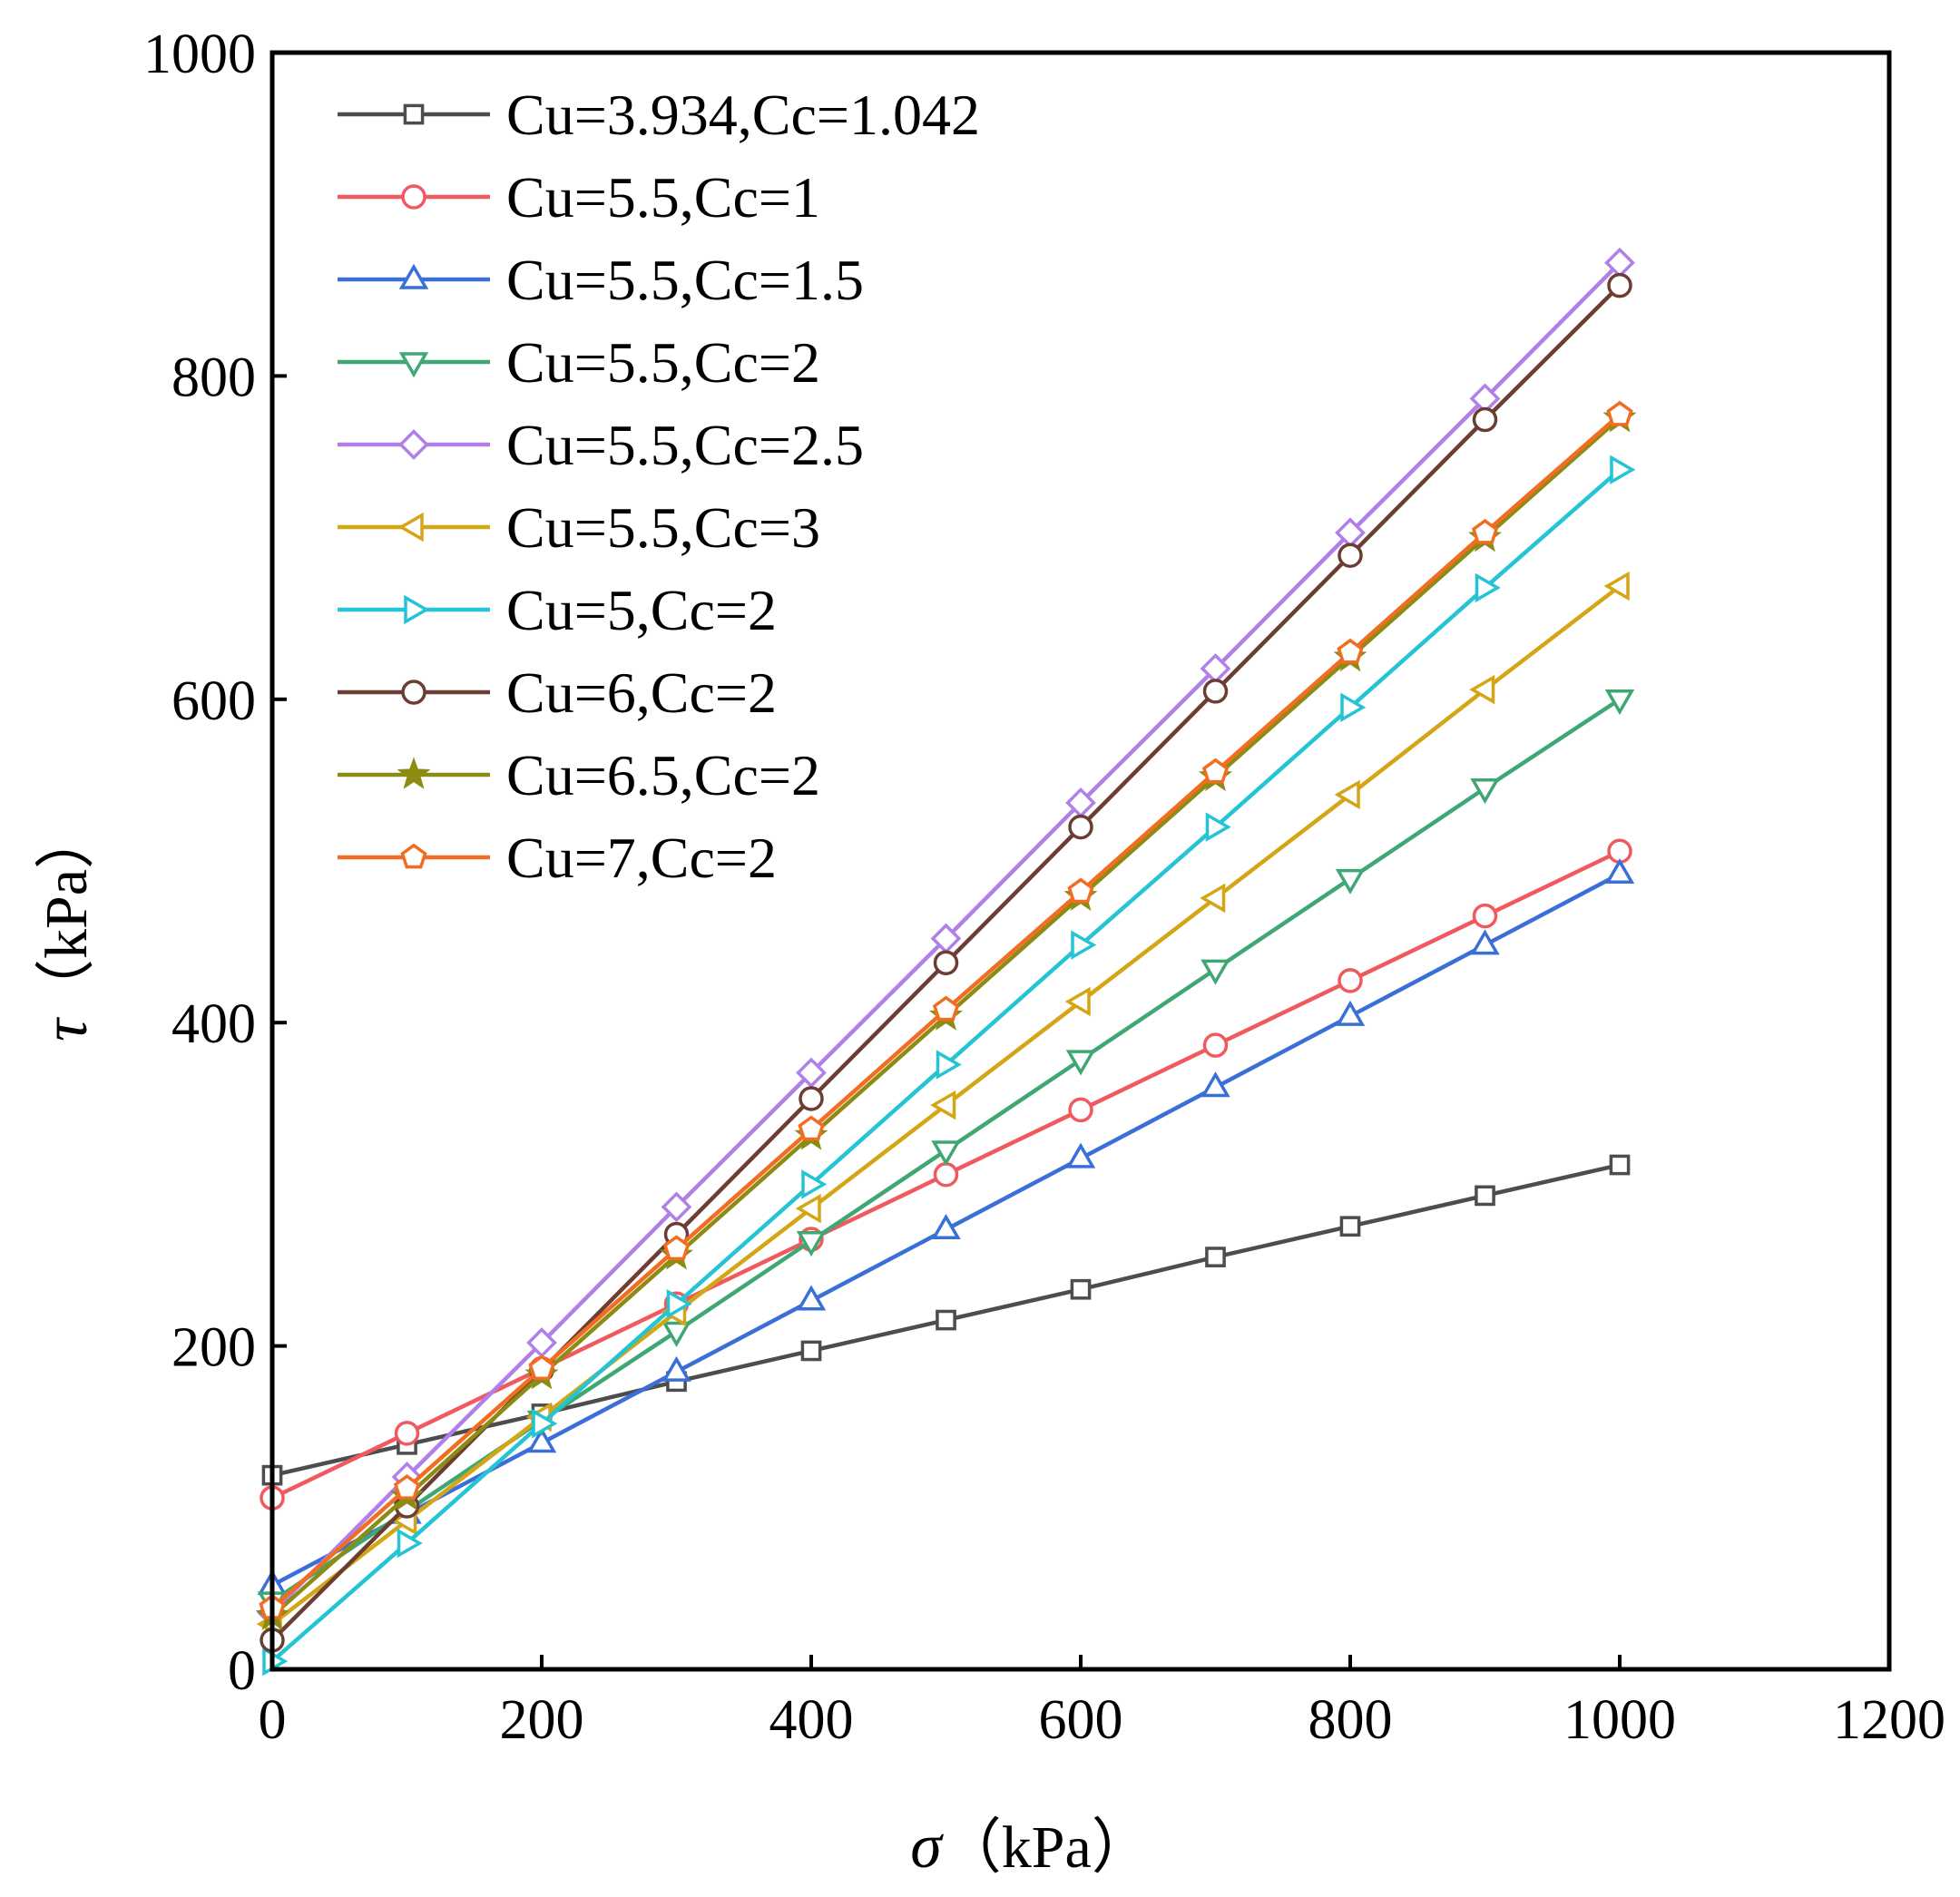 The image size is (1960, 1897). I want to click on legend-entry: Cu=5.5,Cc=2, so click(579, 362).